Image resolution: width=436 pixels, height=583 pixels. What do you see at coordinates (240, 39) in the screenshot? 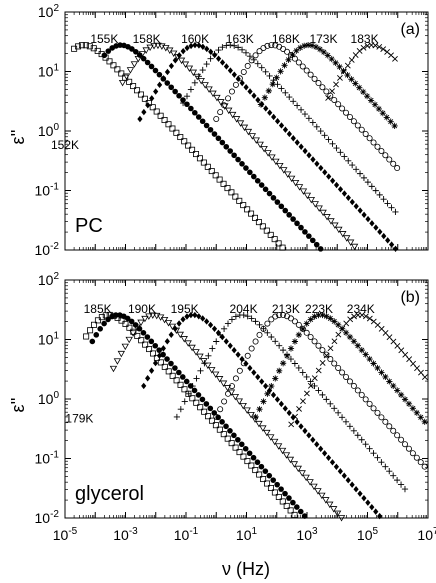
I see `temperature-label: 163K` at bounding box center [240, 39].